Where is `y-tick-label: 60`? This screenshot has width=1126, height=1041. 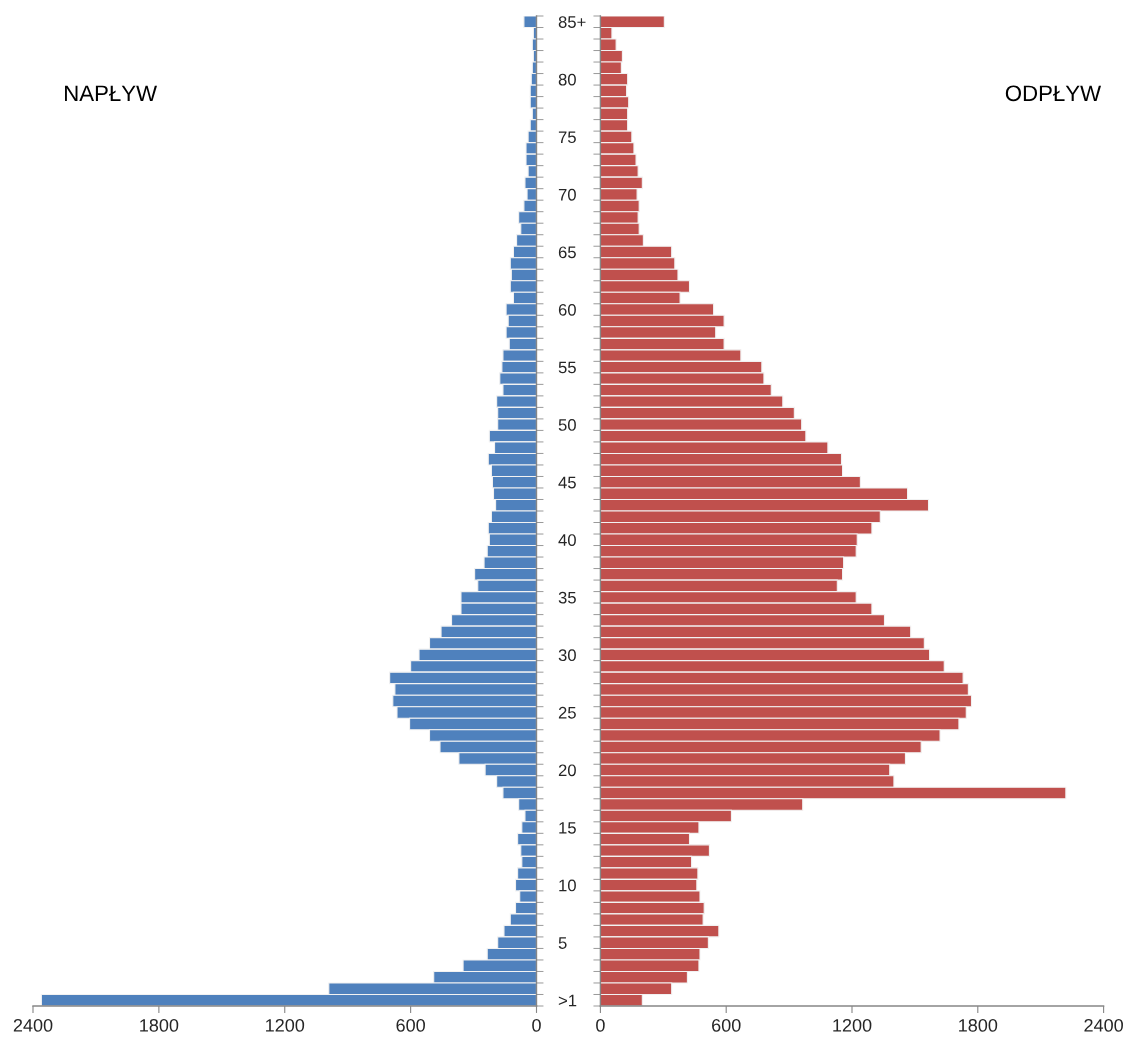 y-tick-label: 60 is located at coordinates (567, 309).